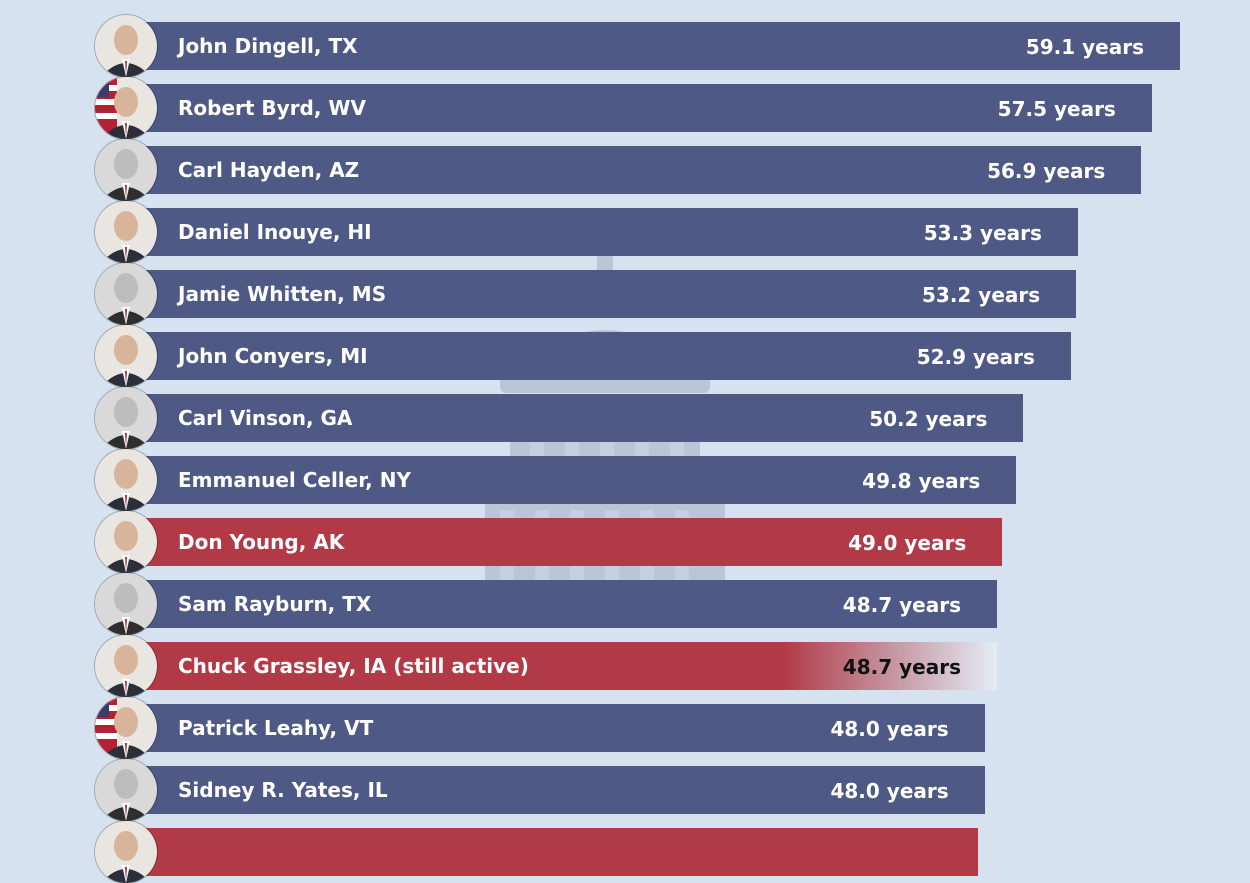 This screenshot has width=1250, height=883. What do you see at coordinates (276, 728) in the screenshot?
I see `bar-label: Patrick Leahy, VT` at bounding box center [276, 728].